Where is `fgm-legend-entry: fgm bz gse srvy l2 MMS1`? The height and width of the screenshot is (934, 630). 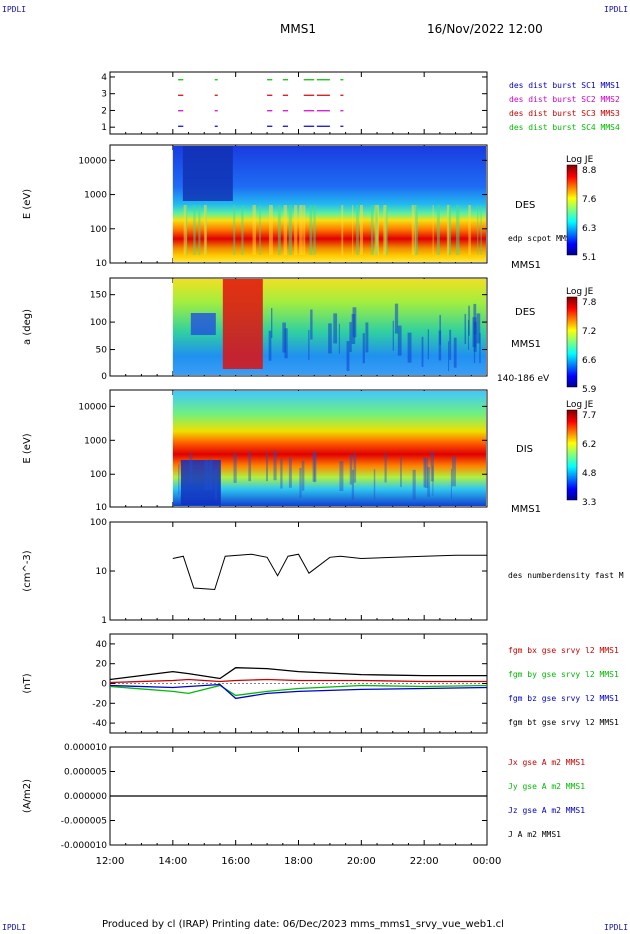 fgm-legend-entry: fgm bz gse srvy l2 MMS1 is located at coordinates (563, 698).